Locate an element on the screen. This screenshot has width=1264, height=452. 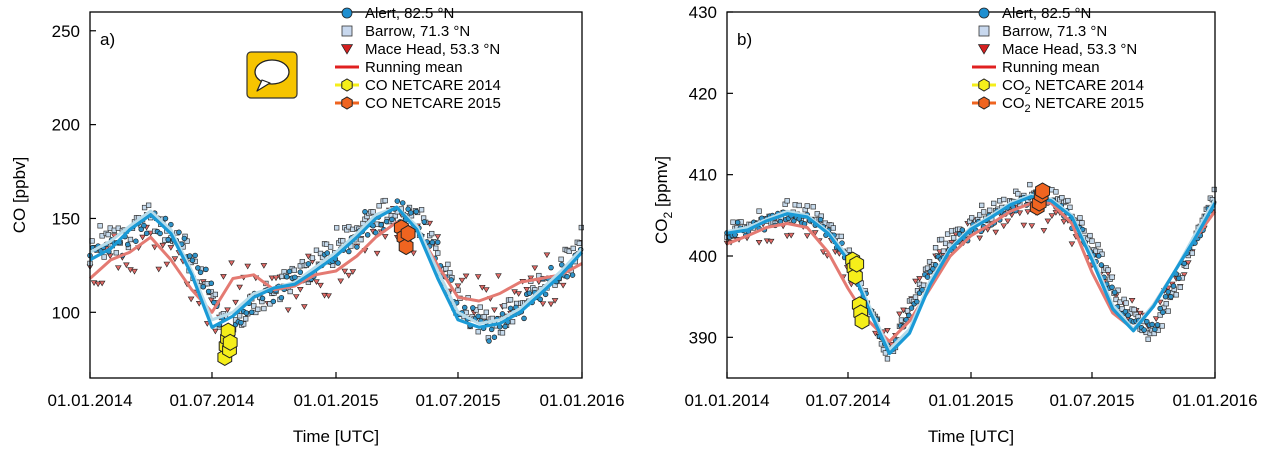
plot-area is located at coordinates (335, 281).